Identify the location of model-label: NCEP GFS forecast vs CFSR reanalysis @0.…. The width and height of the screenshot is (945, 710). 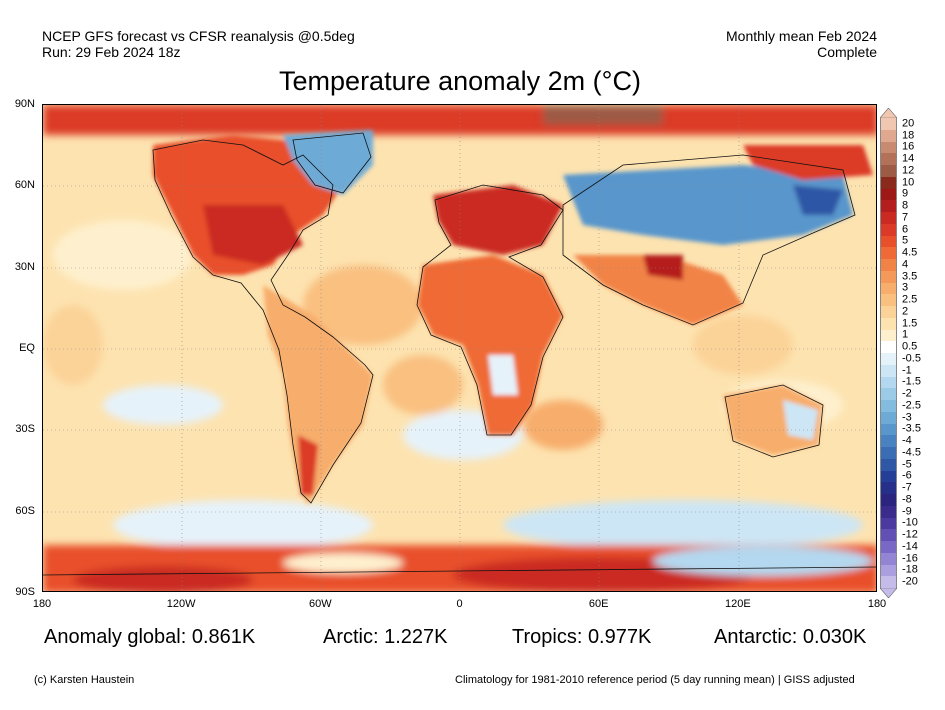
(198, 36).